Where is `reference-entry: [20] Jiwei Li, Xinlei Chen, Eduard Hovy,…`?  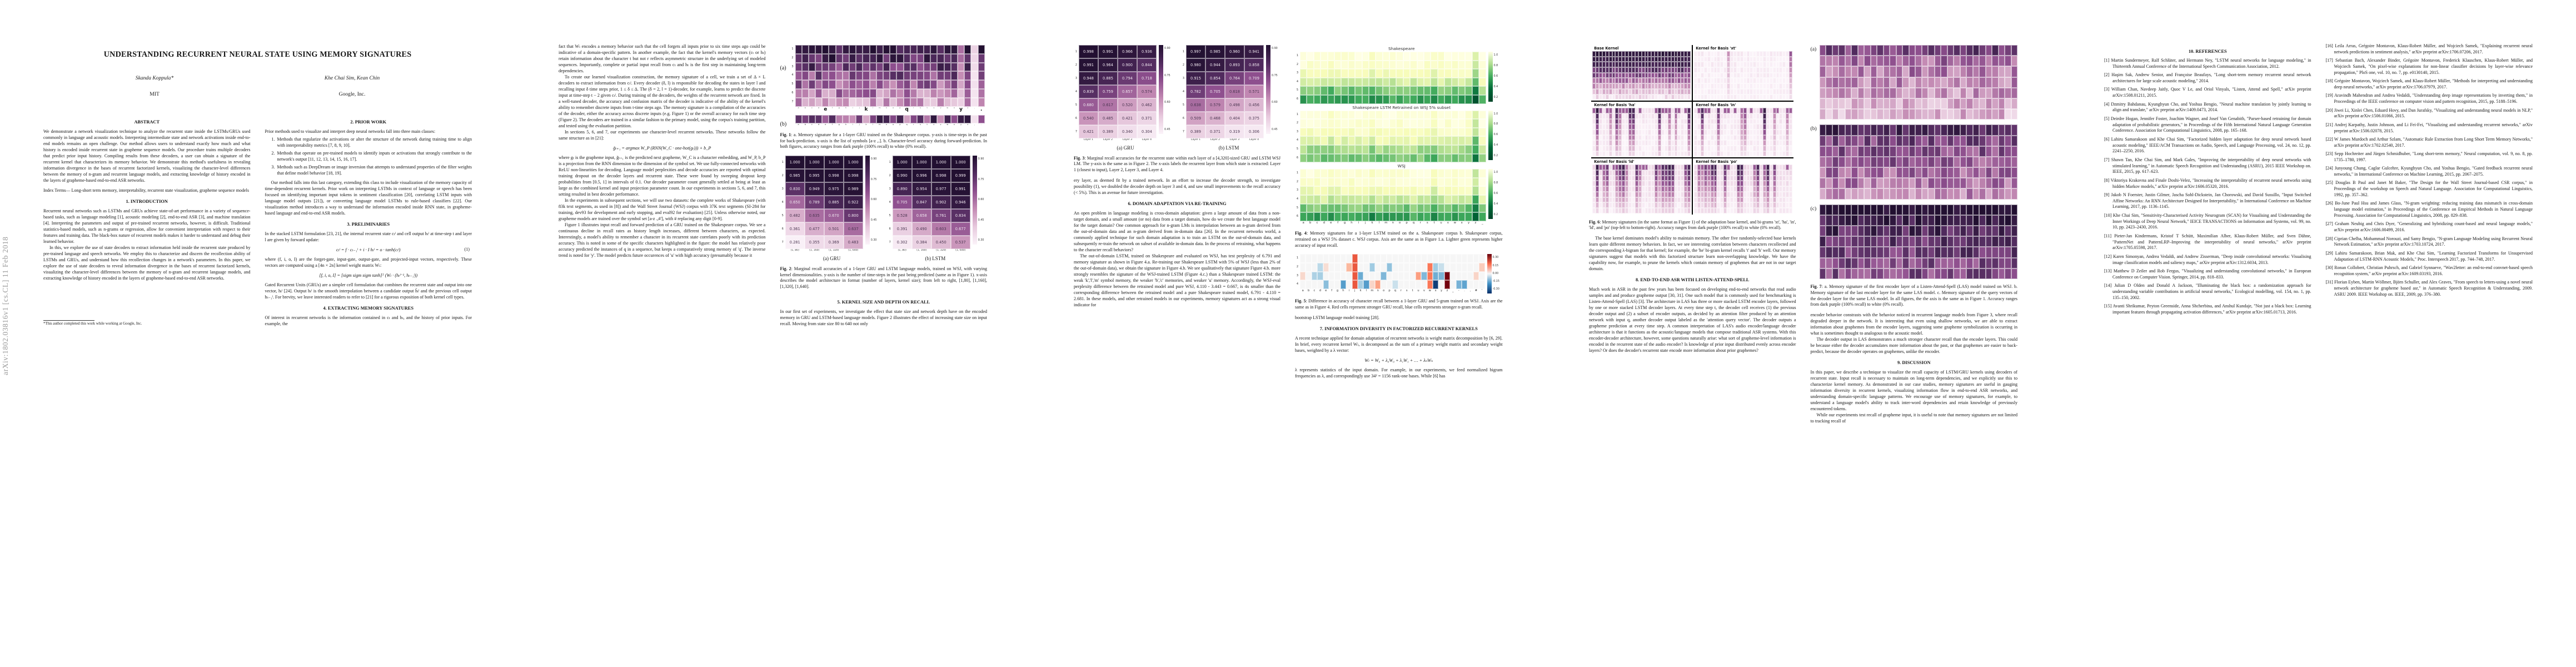
reference-entry: [20] Jiwei Li, Xinlei Chen, Eduard Hovy,… is located at coordinates (2429, 113).